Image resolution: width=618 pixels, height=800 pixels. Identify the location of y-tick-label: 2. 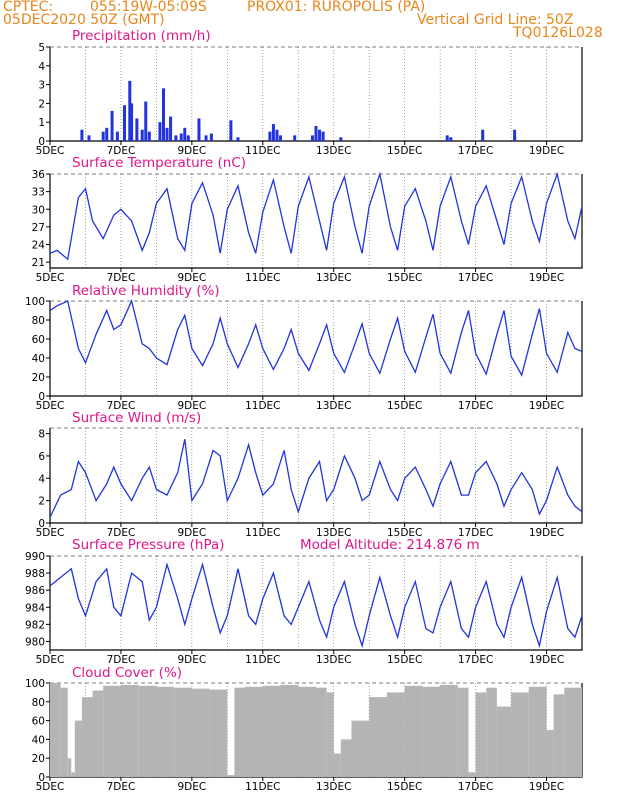
(41, 104).